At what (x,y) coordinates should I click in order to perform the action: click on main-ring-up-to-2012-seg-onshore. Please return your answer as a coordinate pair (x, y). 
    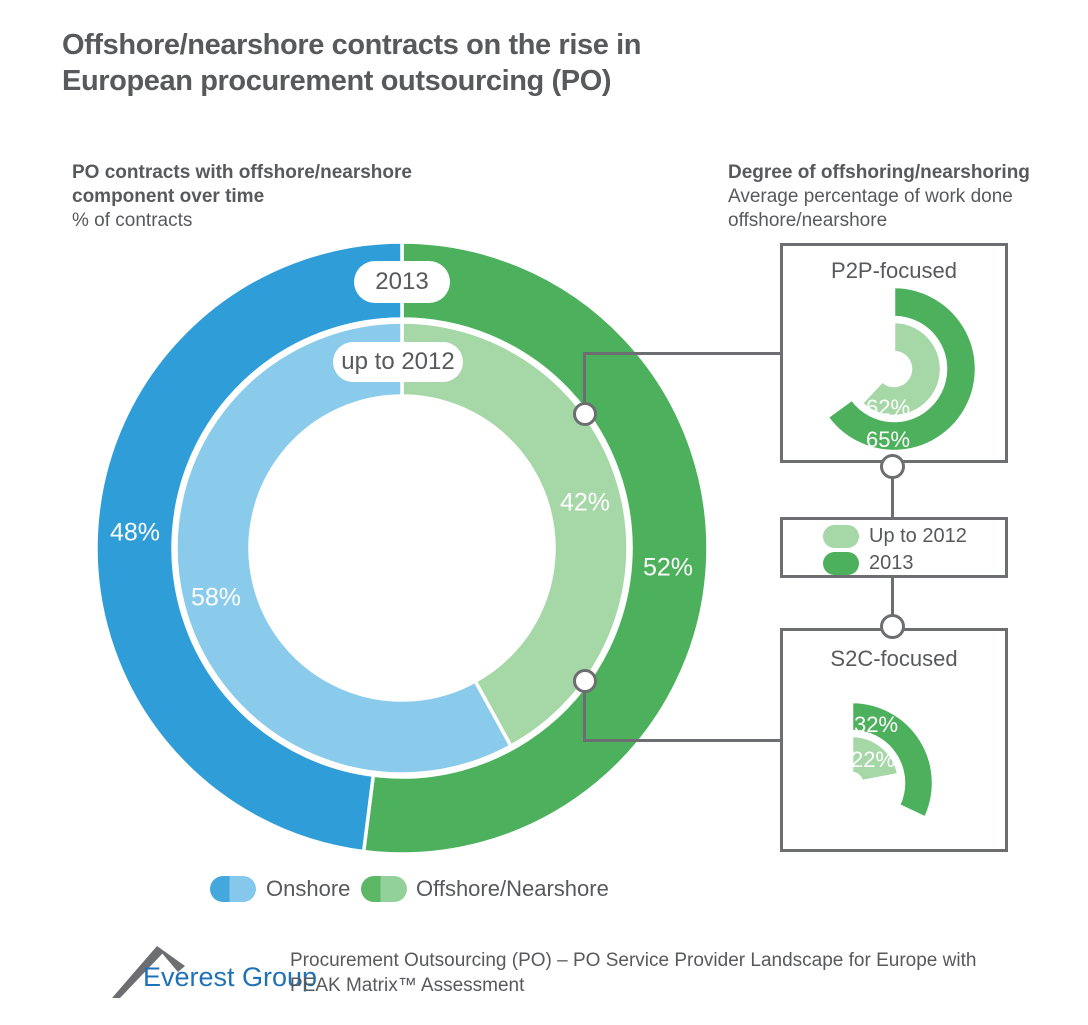
    Looking at the image, I should click on (343, 548).